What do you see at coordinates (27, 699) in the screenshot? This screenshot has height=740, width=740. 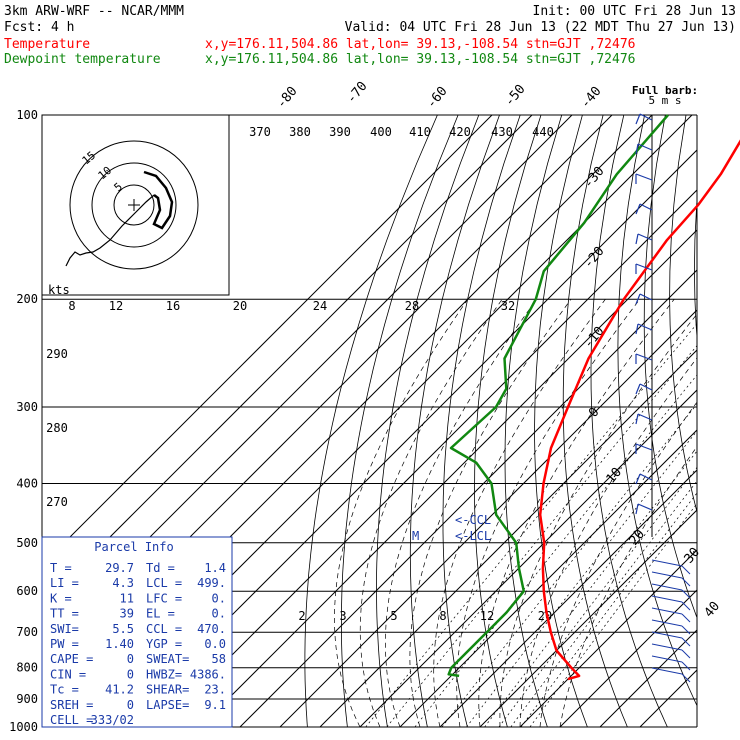 I see `pressure-tick-label: 900` at bounding box center [27, 699].